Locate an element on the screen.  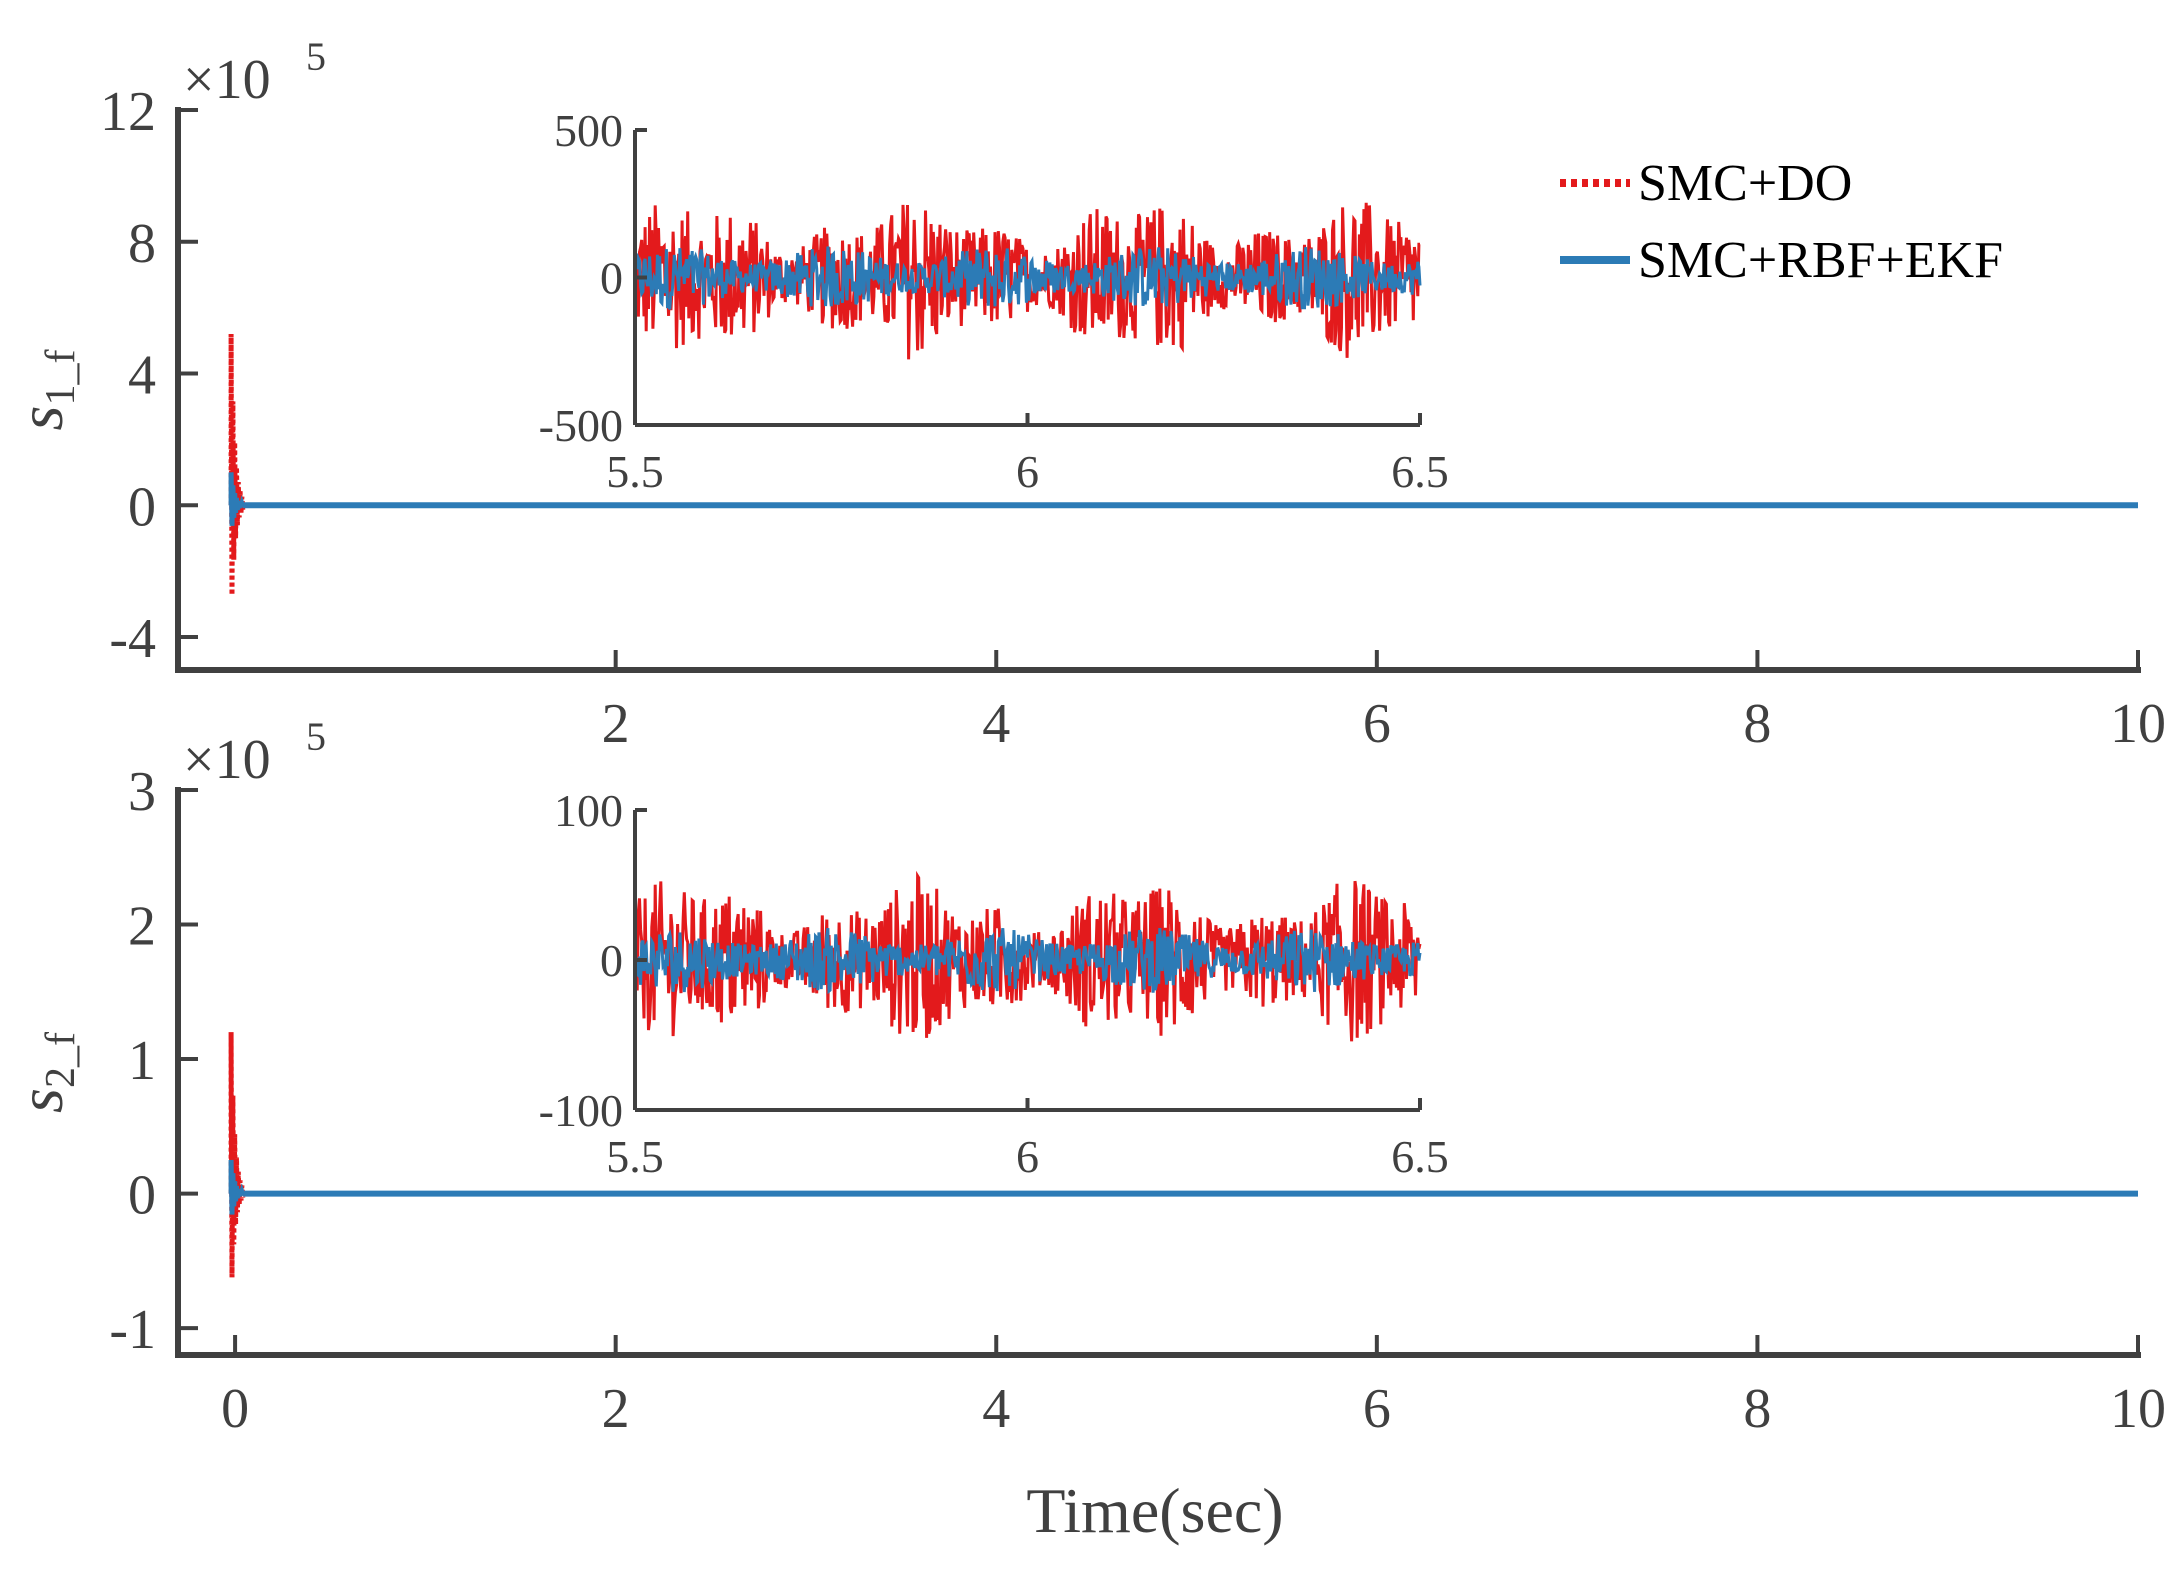
y-axis-label: s1_f is located at coordinates (44, 390).